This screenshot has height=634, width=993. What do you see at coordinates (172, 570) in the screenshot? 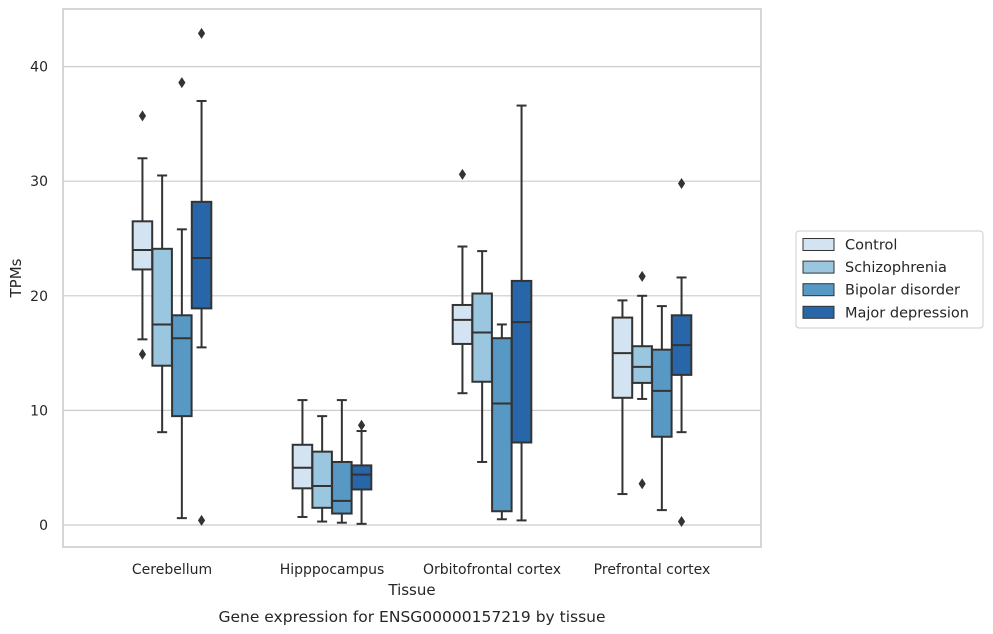
I see `x-tick-label-1: Cerebellum` at bounding box center [172, 570].